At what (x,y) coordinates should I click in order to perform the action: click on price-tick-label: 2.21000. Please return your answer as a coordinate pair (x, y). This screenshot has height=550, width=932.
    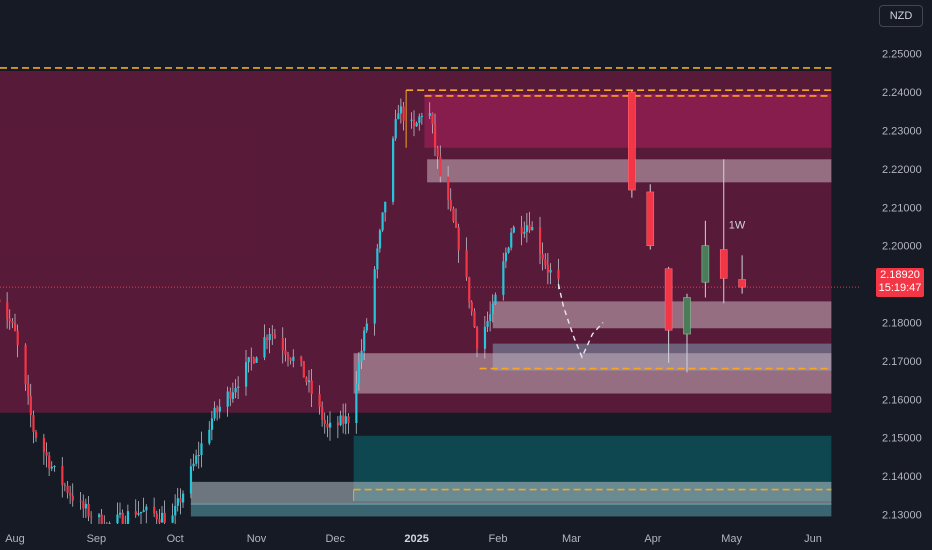
    Looking at the image, I should click on (902, 208).